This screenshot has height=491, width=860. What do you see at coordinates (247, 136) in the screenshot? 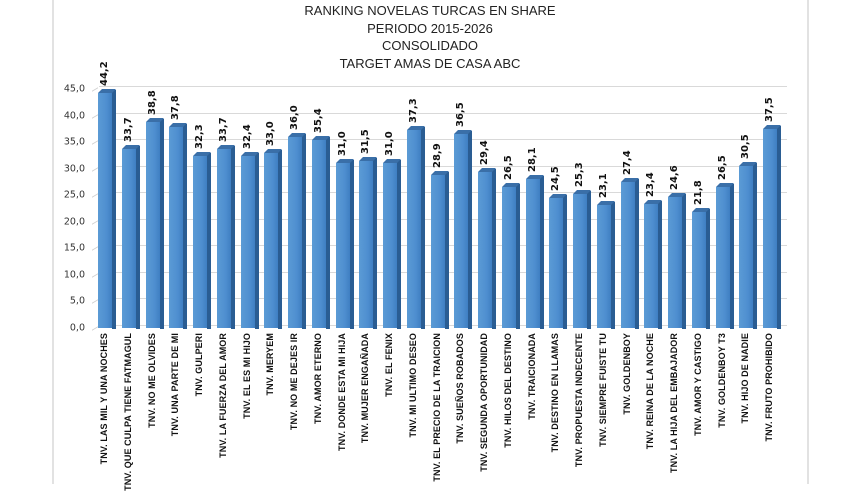
I see `bar-value-label: 32,4` at bounding box center [247, 136].